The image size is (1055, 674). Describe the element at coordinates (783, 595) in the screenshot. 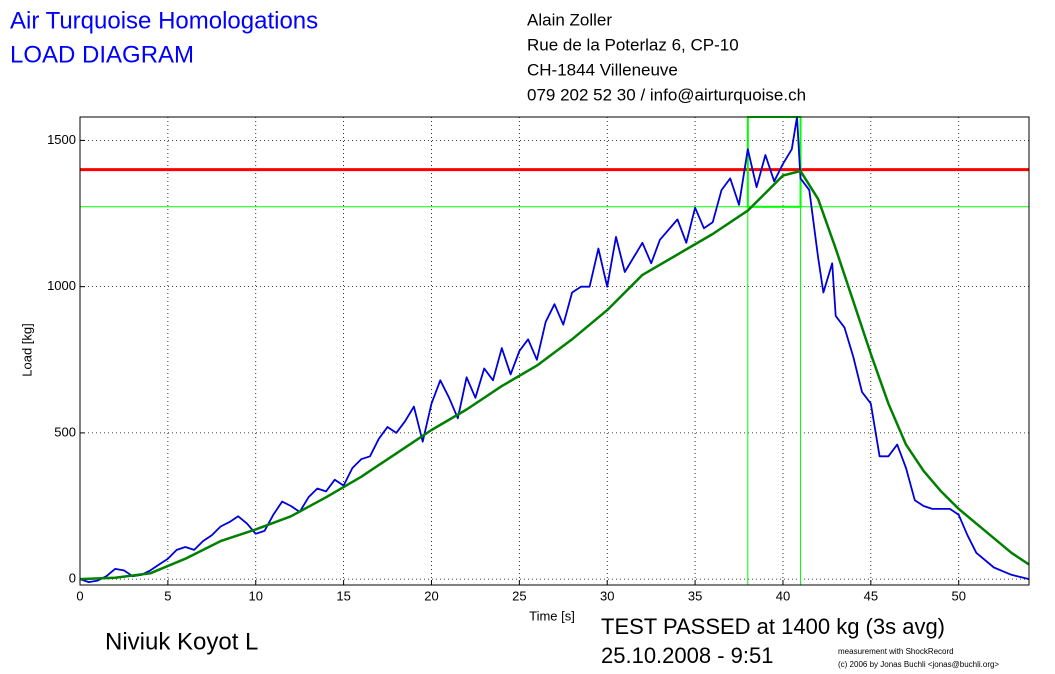

I see `x-tick-label: 40` at that location.